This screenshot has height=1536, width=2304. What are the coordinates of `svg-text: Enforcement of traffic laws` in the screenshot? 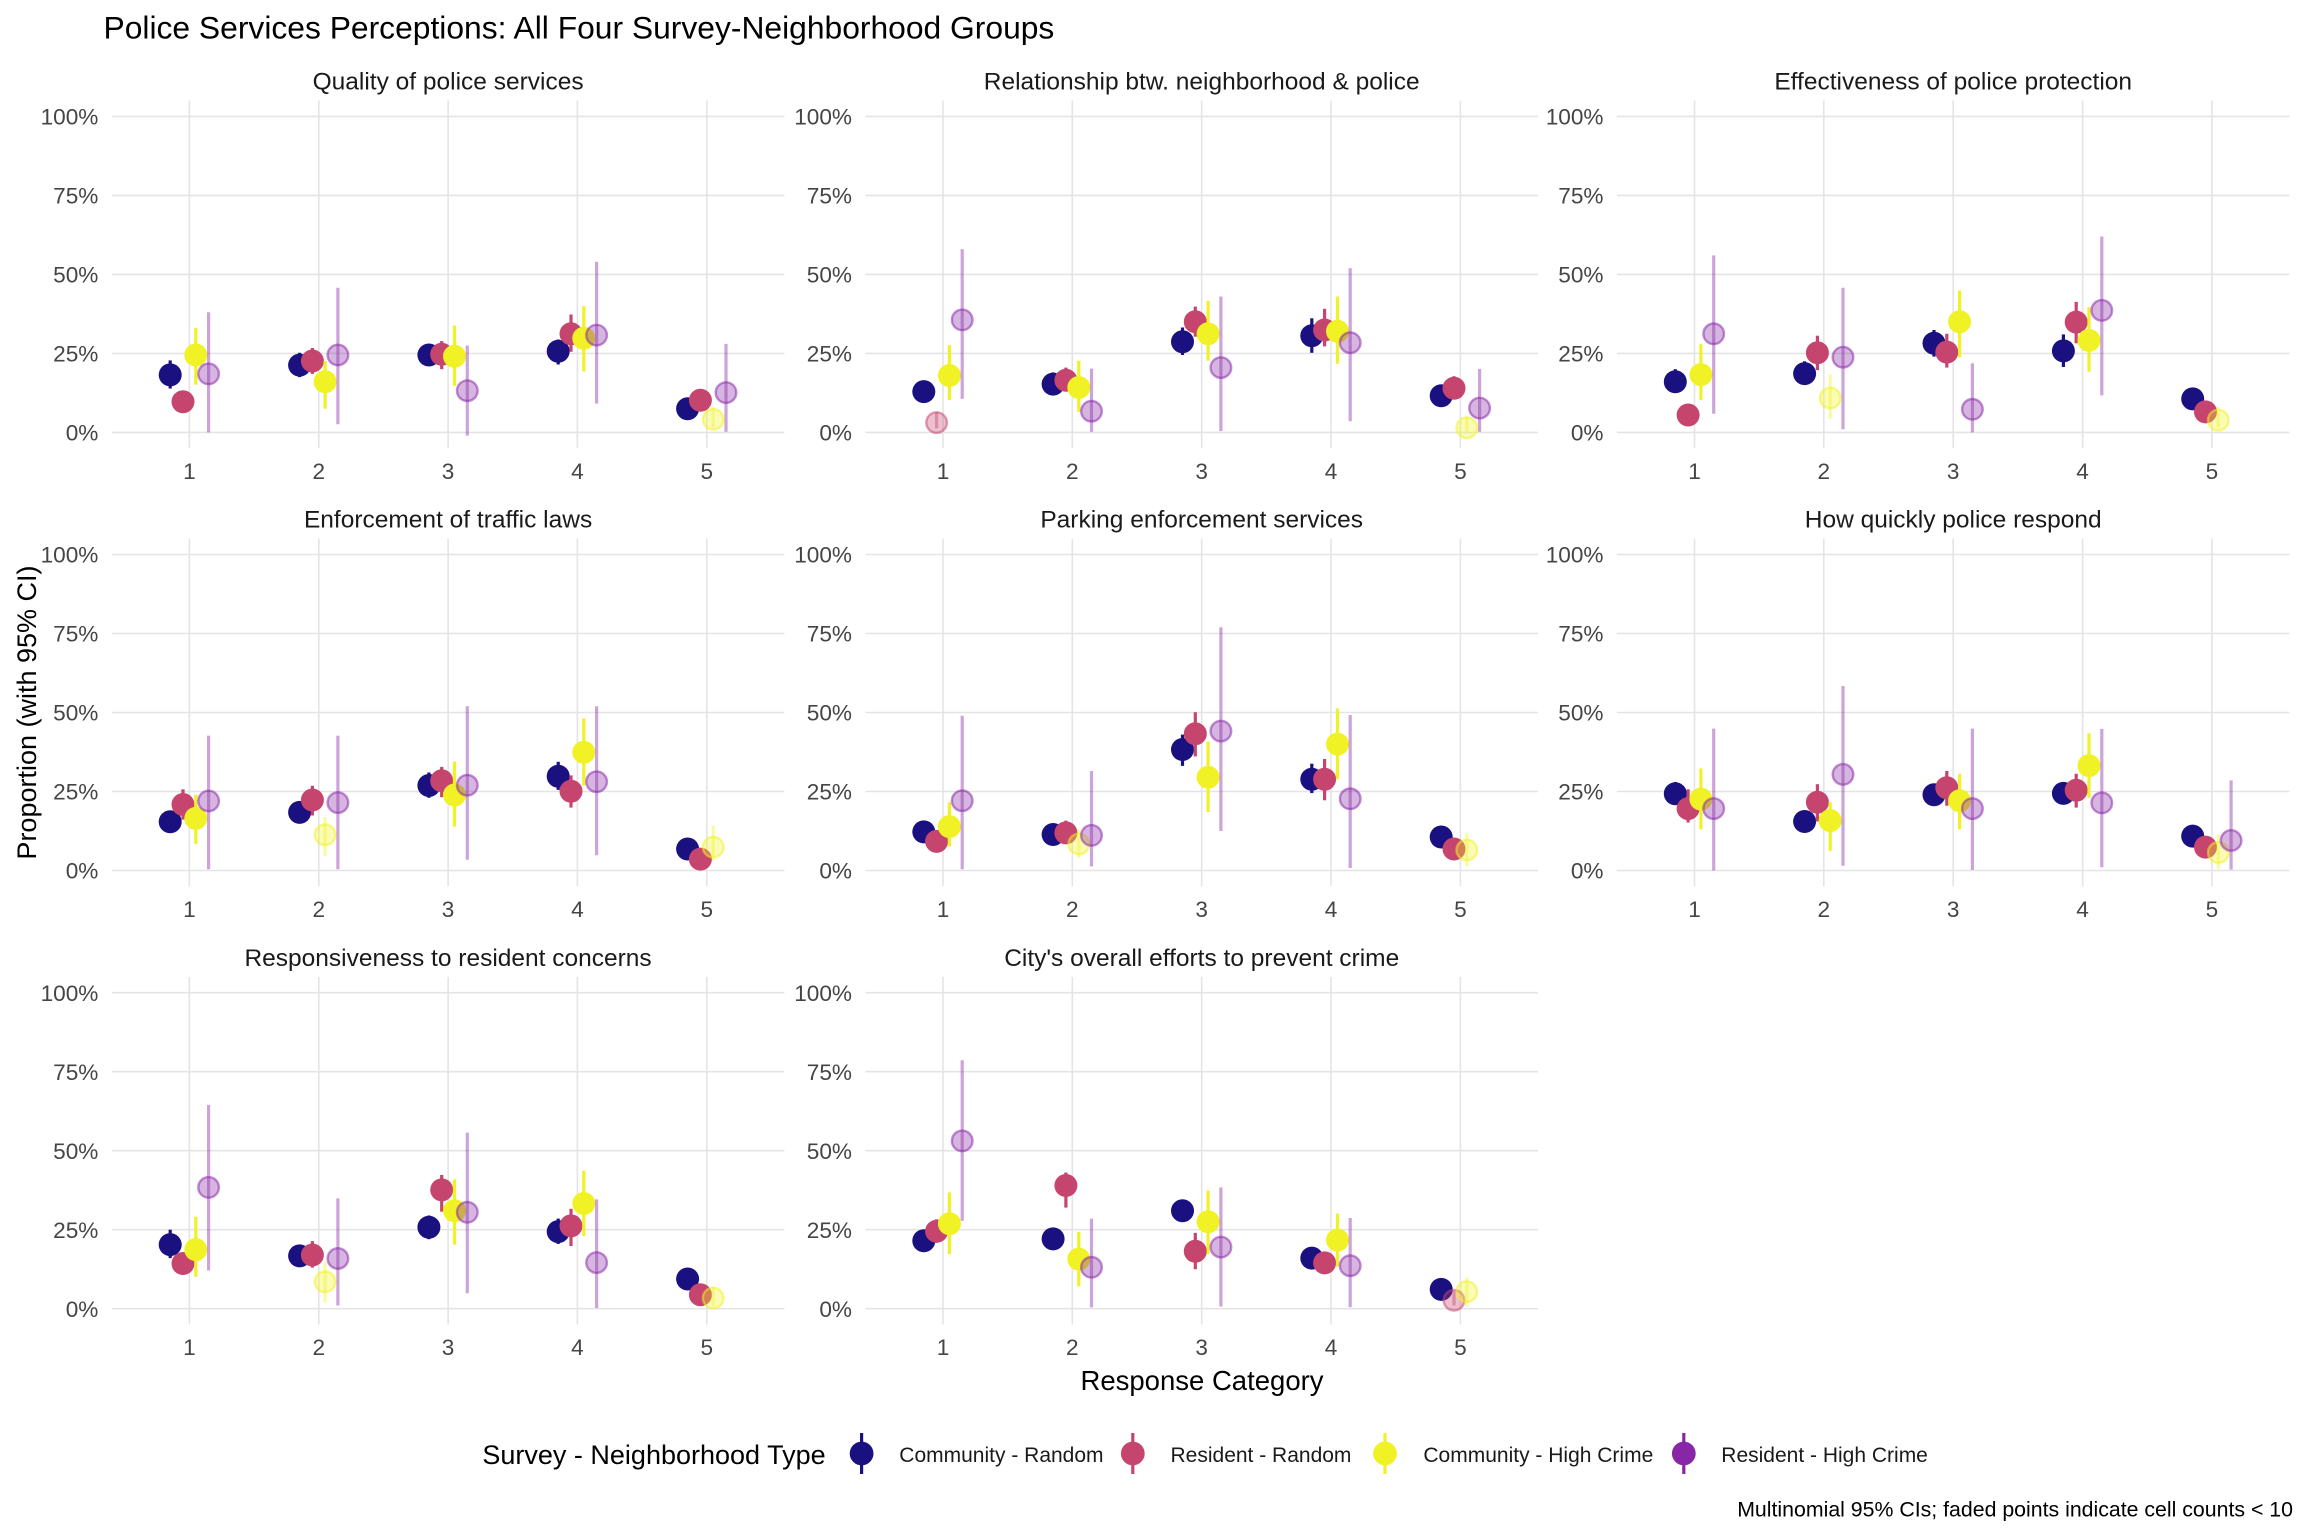 It's located at (448, 520).